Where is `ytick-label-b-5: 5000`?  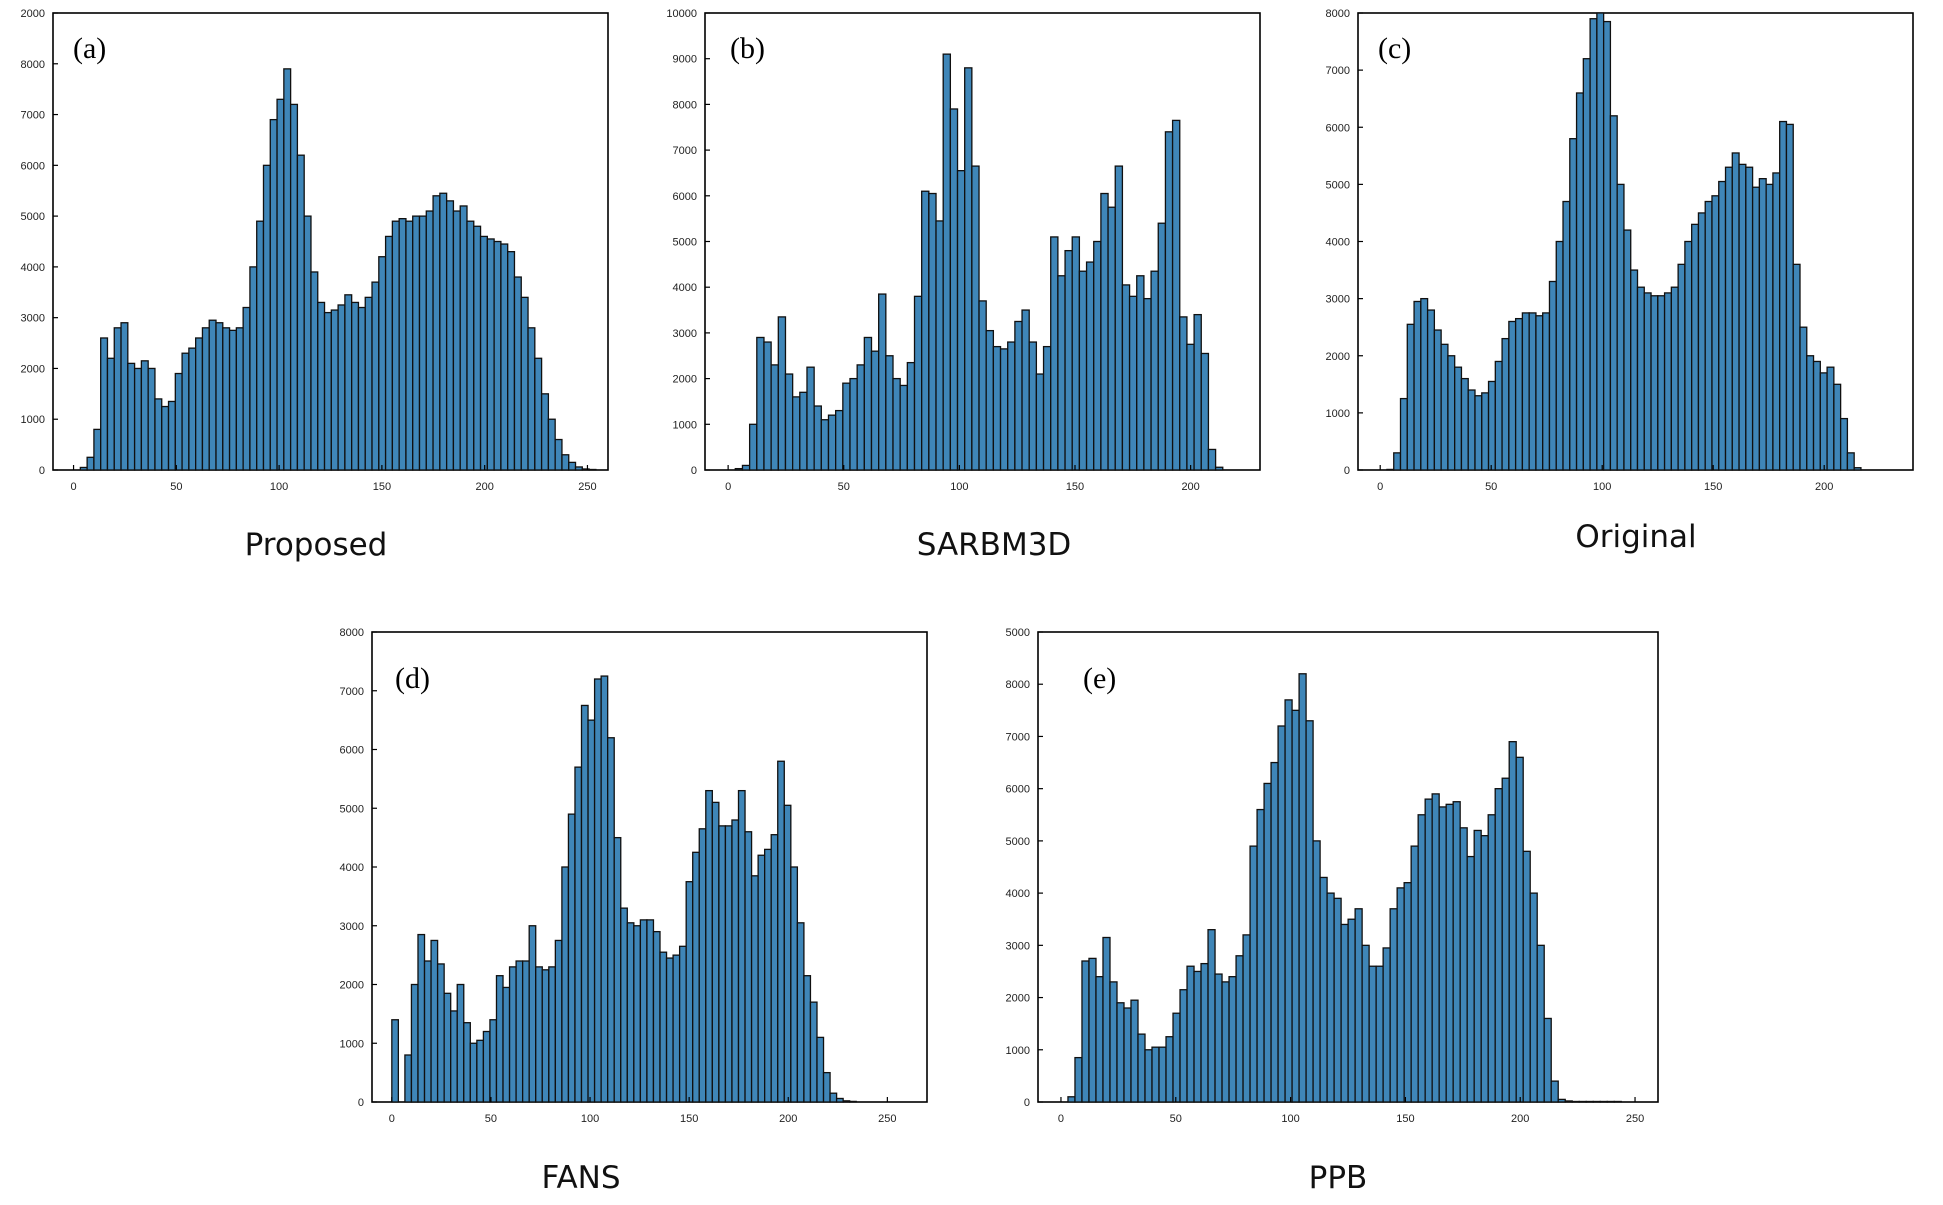 ytick-label-b-5: 5000 is located at coordinates (685, 243).